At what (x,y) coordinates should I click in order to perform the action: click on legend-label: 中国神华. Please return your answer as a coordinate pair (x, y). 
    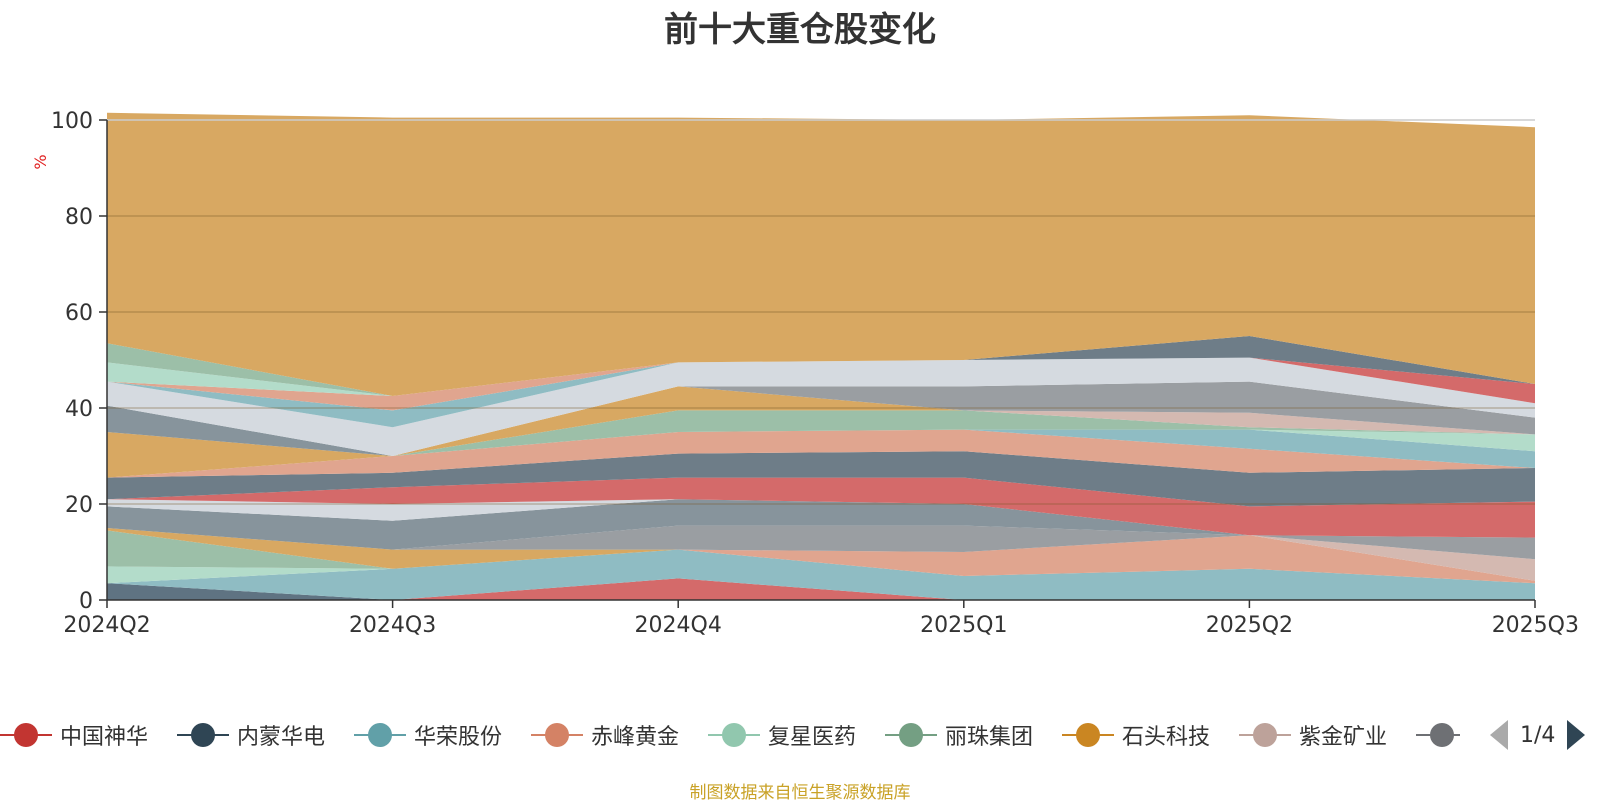
    Looking at the image, I should click on (104, 737).